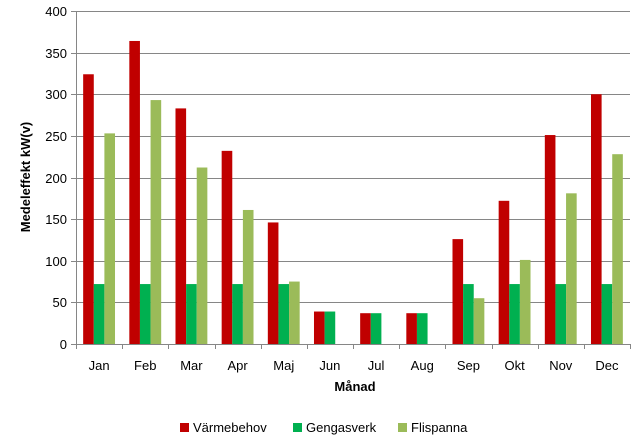 Image resolution: width=642 pixels, height=443 pixels. Describe the element at coordinates (110, 238) in the screenshot. I see `bar-flispanna-jan` at that location.